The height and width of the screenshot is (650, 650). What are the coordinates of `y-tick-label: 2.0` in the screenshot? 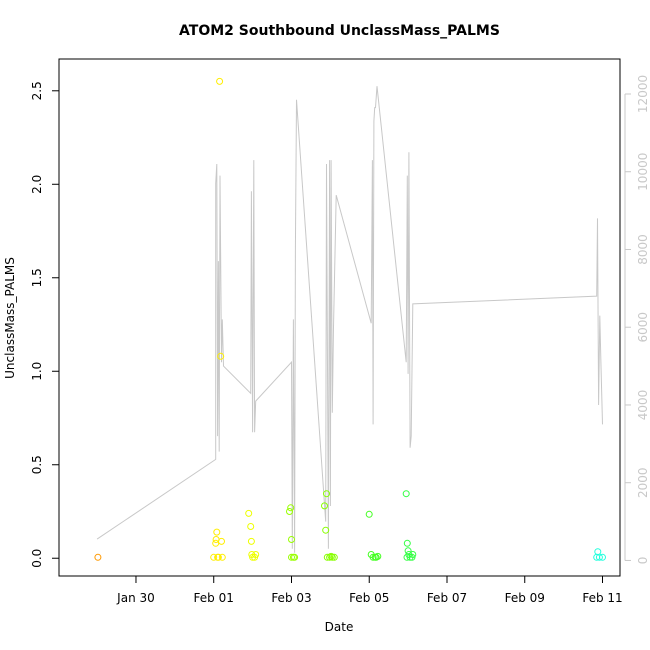 It's located at (37, 184).